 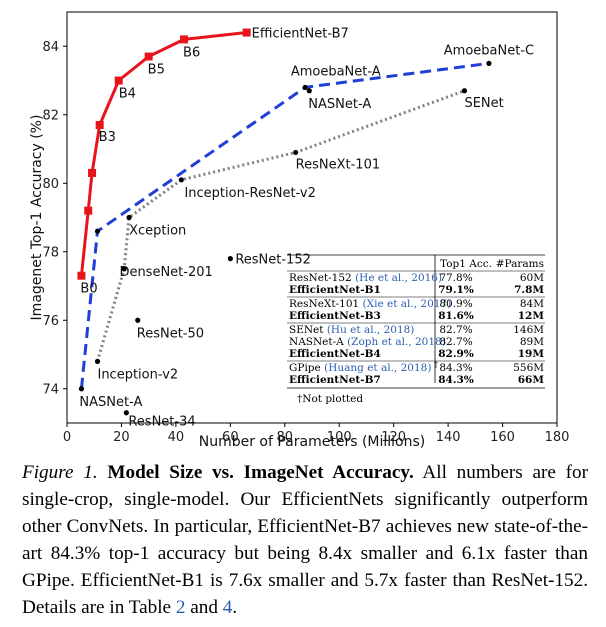 I want to click on point-label: AmoebaNet-C, so click(x=489, y=50).